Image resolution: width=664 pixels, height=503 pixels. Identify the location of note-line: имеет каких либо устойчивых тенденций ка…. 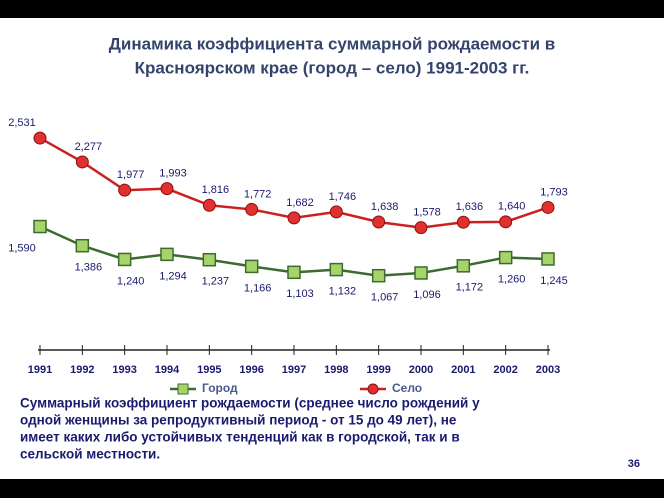
(240, 437).